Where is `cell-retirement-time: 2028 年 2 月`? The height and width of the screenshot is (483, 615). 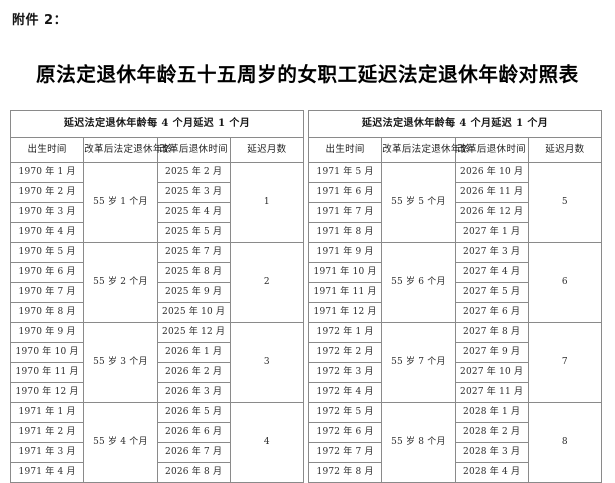 cell-retirement-time: 2028 年 2 月 is located at coordinates (491, 432).